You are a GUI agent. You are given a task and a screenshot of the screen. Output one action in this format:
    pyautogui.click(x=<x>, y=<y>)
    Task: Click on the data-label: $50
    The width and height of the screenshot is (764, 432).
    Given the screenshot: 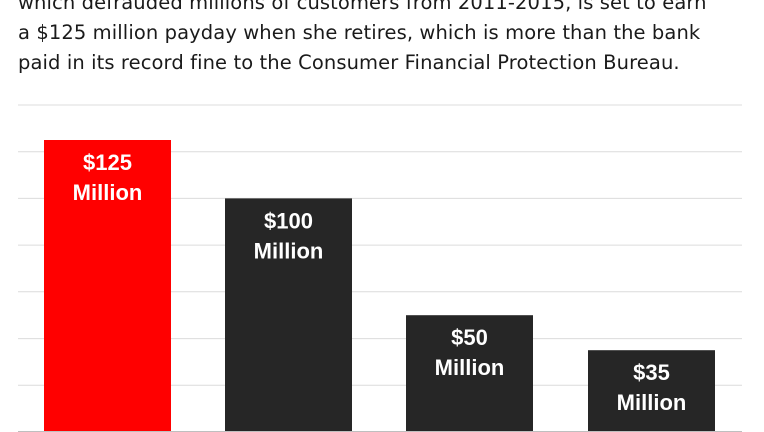 What is the action you would take?
    pyautogui.click(x=469, y=337)
    